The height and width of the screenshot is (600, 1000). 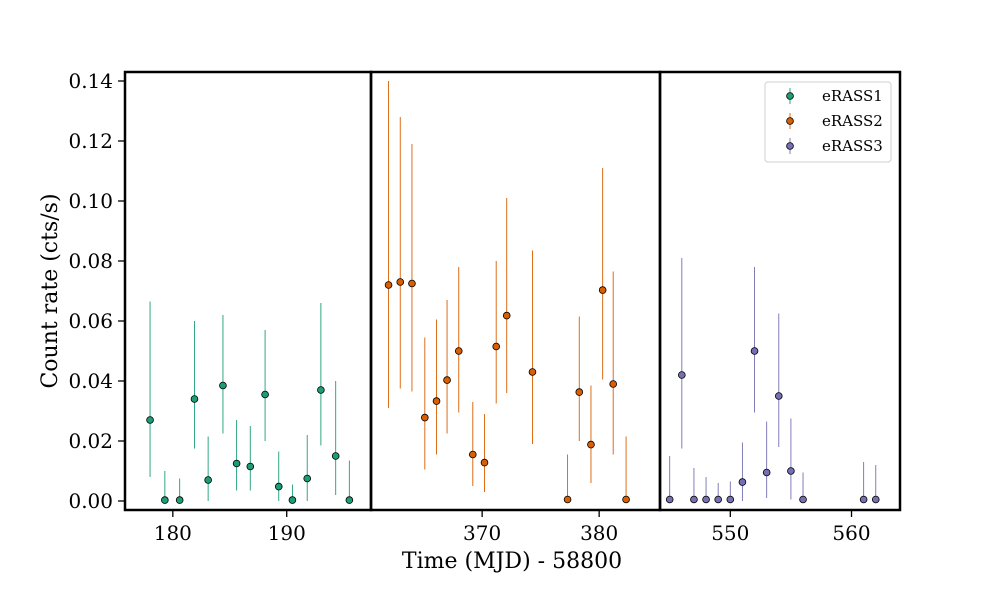 What do you see at coordinates (852, 121) in the screenshot?
I see `legend-label: eRASS2` at bounding box center [852, 121].